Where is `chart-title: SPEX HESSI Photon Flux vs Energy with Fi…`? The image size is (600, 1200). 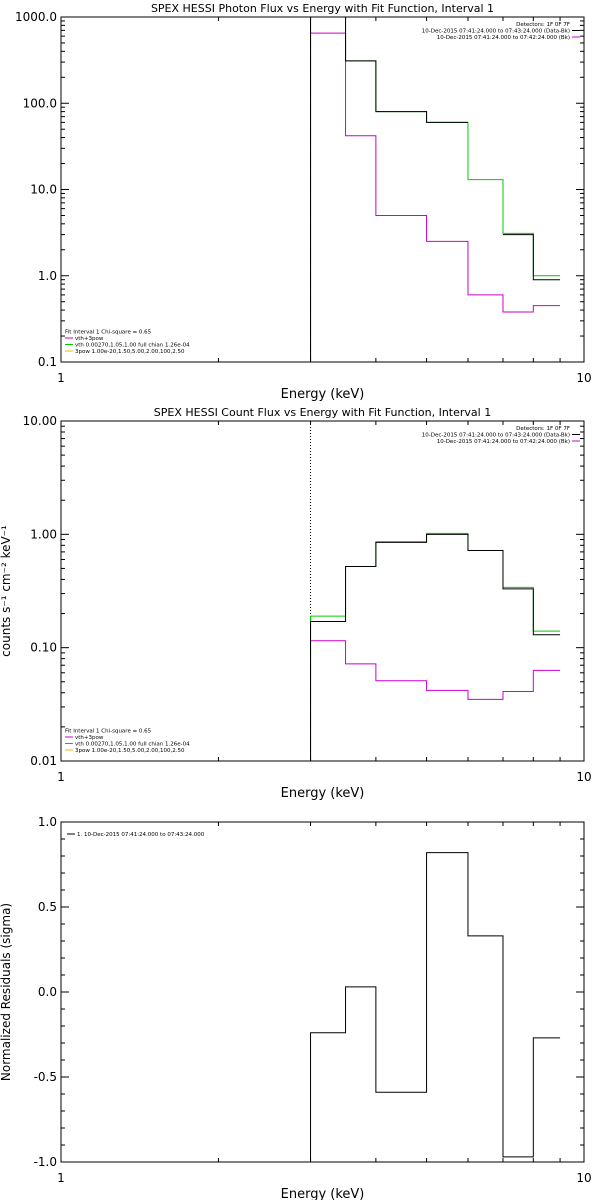
chart-title: SPEX HESSI Photon Flux vs Energy with Fi… is located at coordinates (322, 8).